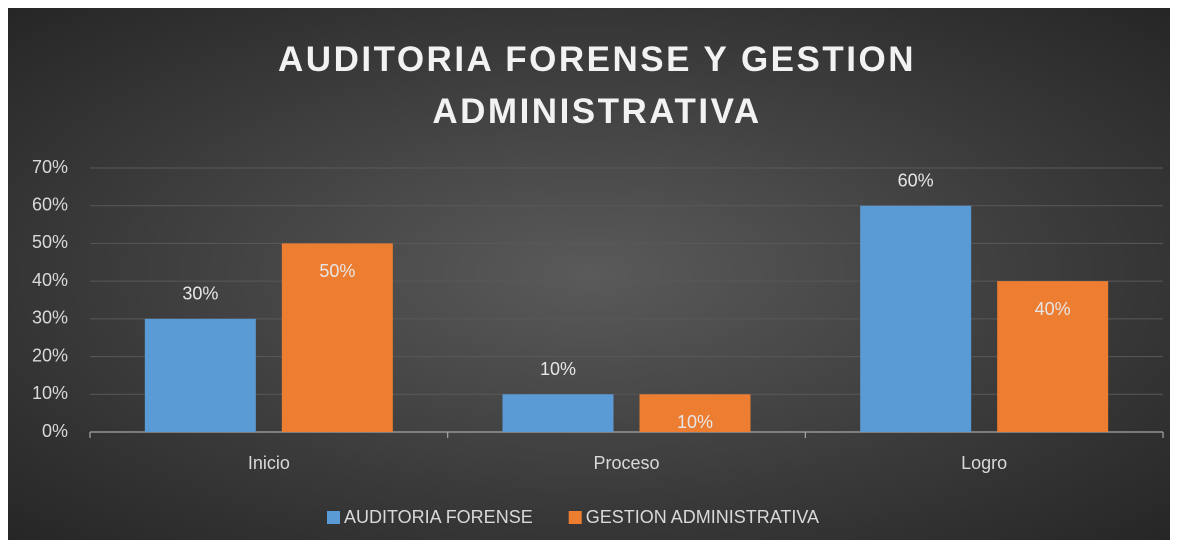 The height and width of the screenshot is (548, 1177). I want to click on legend-label: GESTION ADMINISTRATIVA, so click(702, 517).